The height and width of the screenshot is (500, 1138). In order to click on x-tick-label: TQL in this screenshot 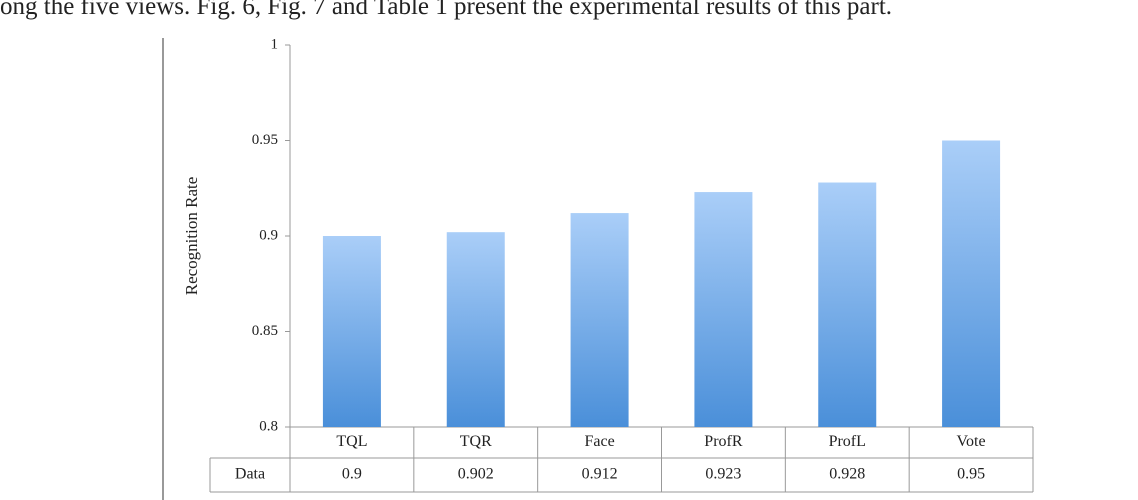, I will do `click(351, 441)`.